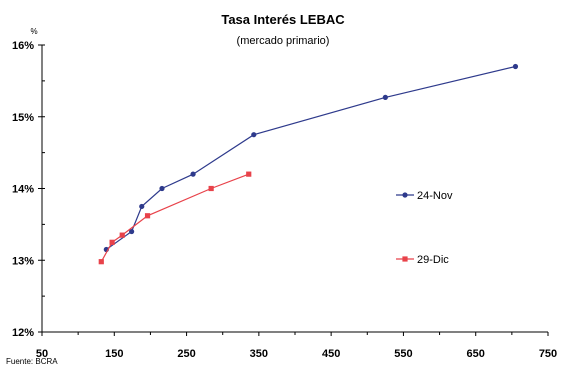  What do you see at coordinates (23, 118) in the screenshot?
I see `y-tick-label: 15%` at bounding box center [23, 118].